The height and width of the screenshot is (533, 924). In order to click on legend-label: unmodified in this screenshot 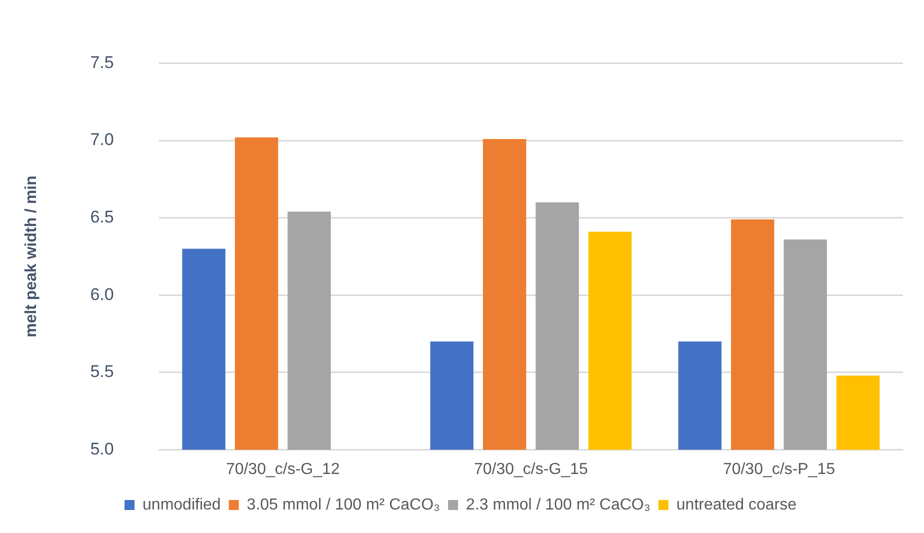, I will do `click(181, 505)`.